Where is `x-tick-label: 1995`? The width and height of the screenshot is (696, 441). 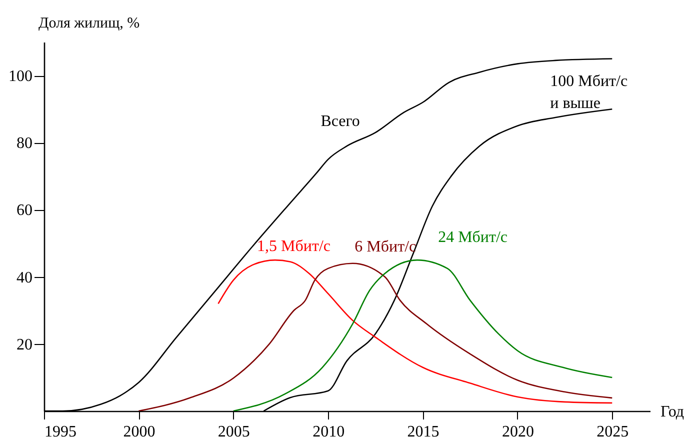 x-tick-label: 1995 is located at coordinates (60, 432).